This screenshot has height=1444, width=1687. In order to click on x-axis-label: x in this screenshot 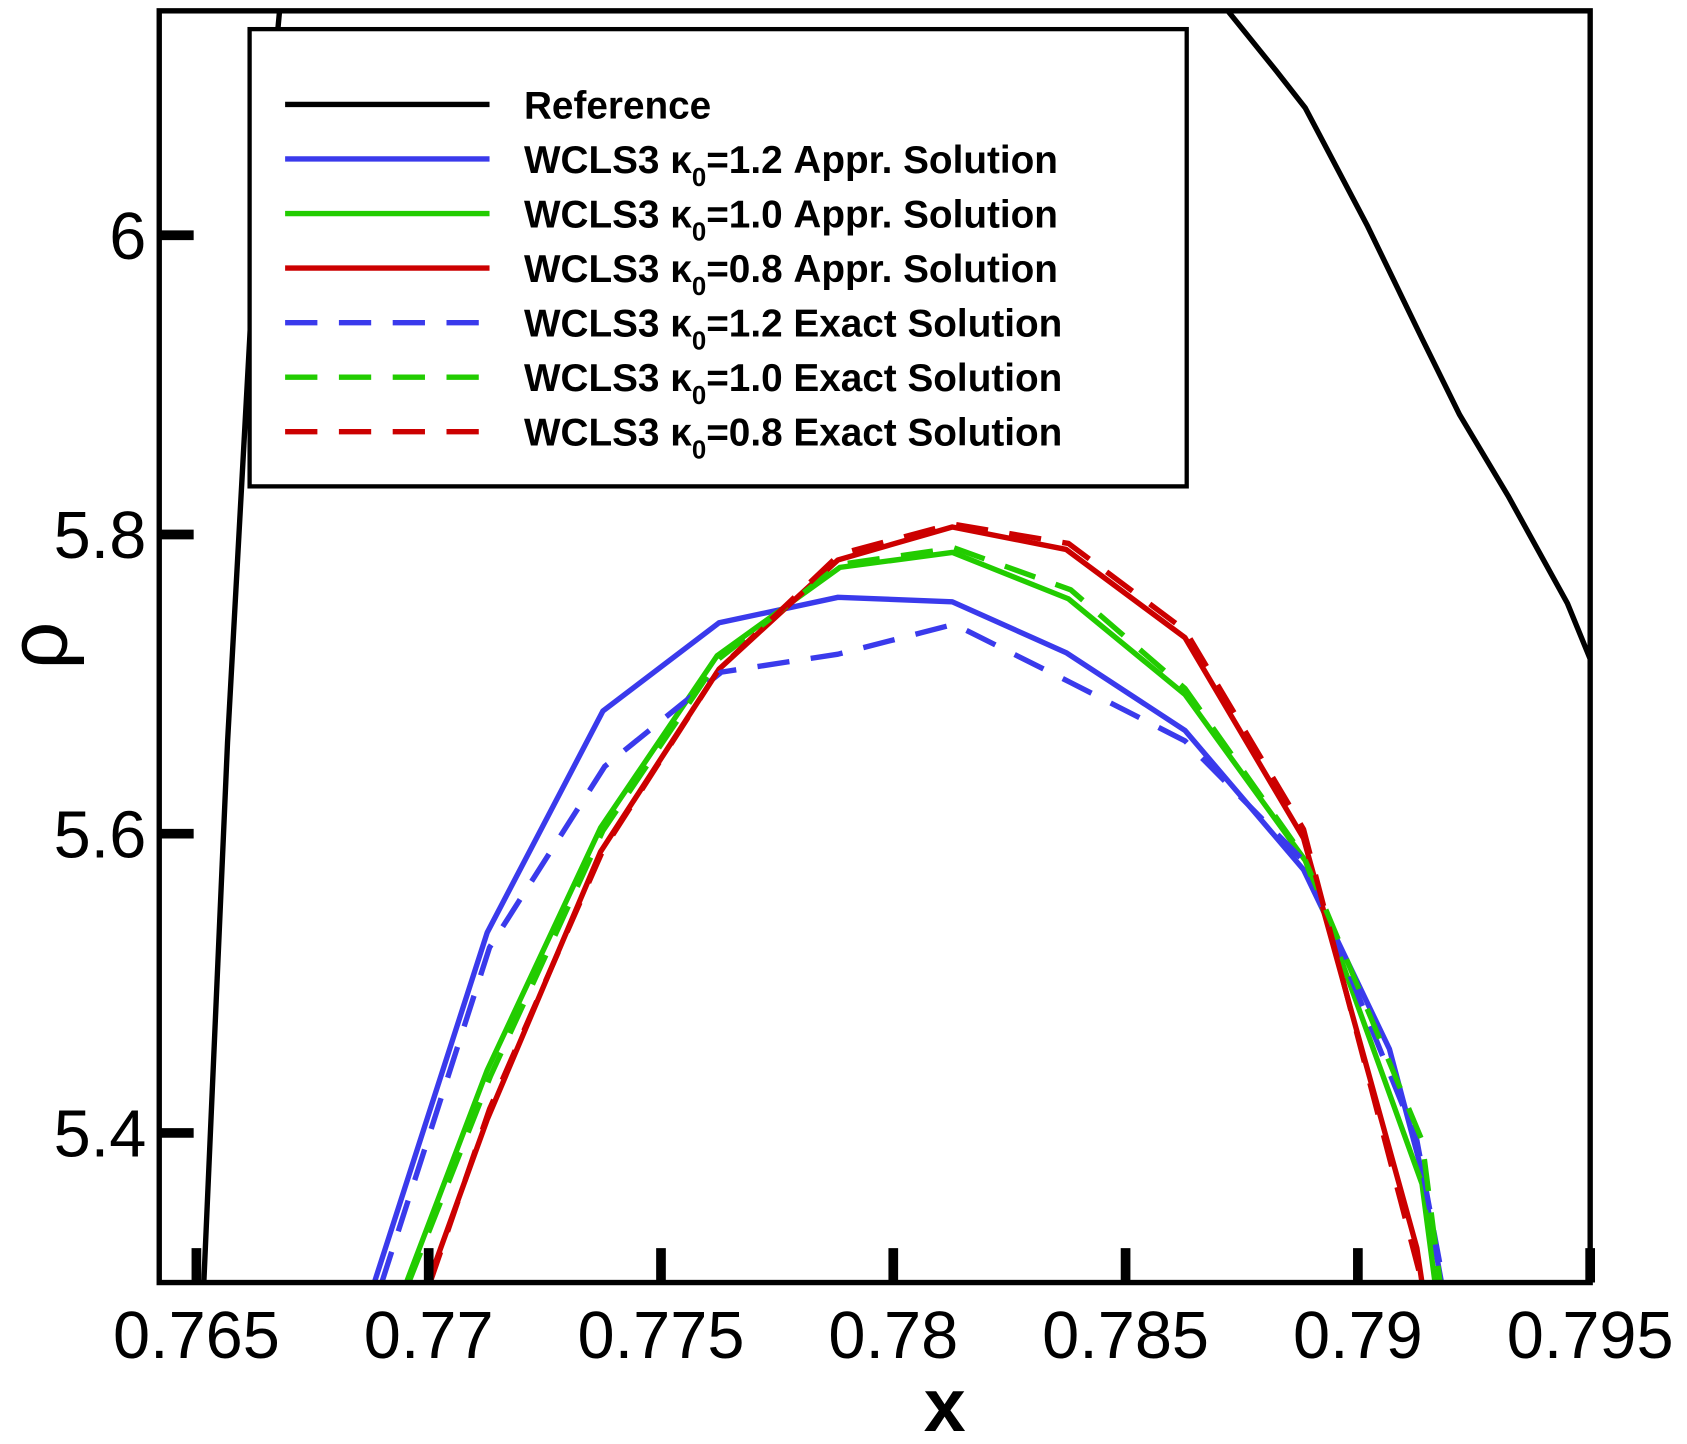, I will do `click(945, 1403)`.